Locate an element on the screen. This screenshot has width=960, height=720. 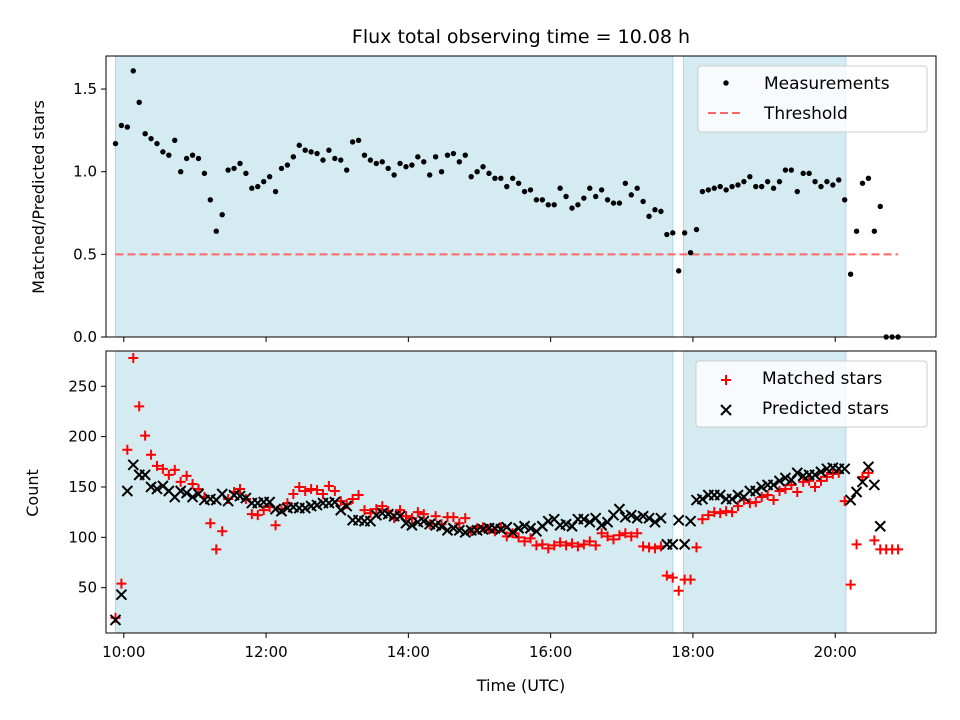
legend-label: Predicted stars is located at coordinates (825, 409).